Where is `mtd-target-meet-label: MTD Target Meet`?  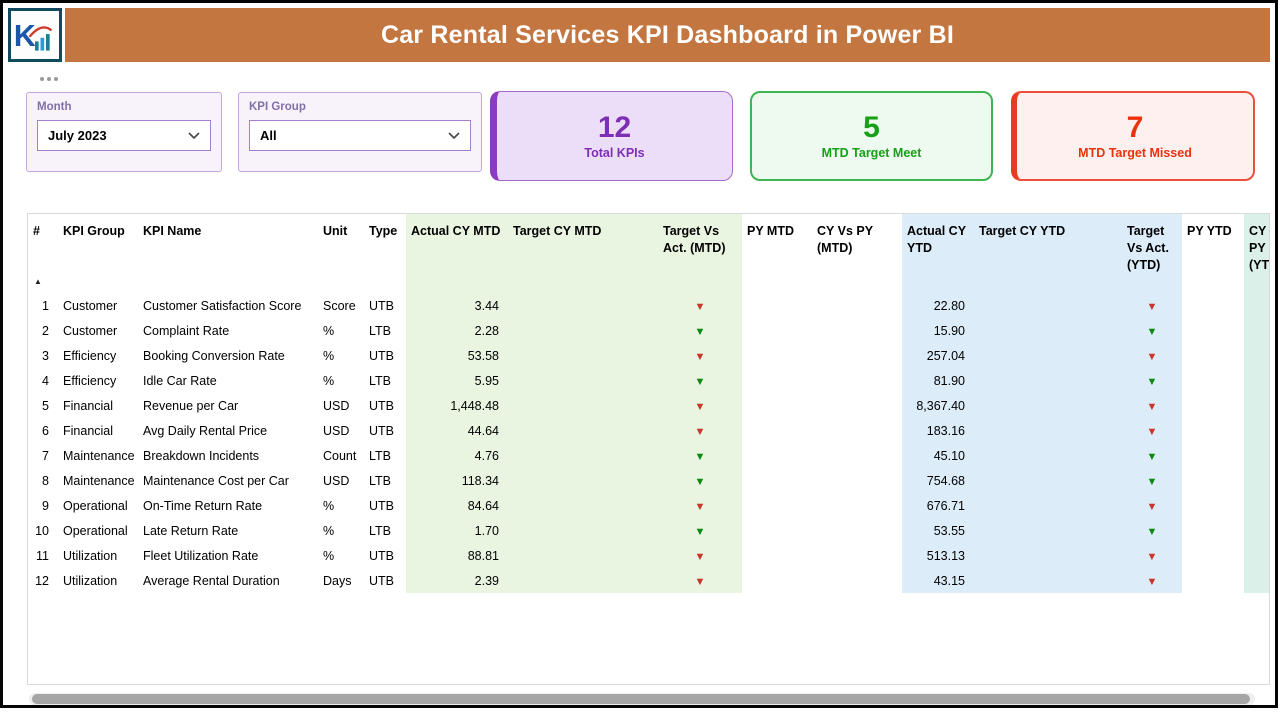
mtd-target-meet-label: MTD Target Meet is located at coordinates (871, 152).